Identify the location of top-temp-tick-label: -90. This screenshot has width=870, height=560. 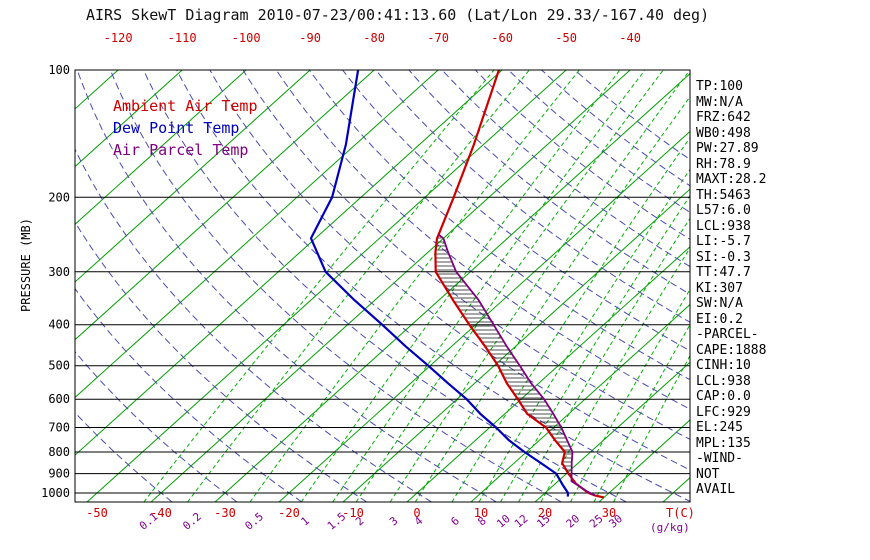
(310, 38).